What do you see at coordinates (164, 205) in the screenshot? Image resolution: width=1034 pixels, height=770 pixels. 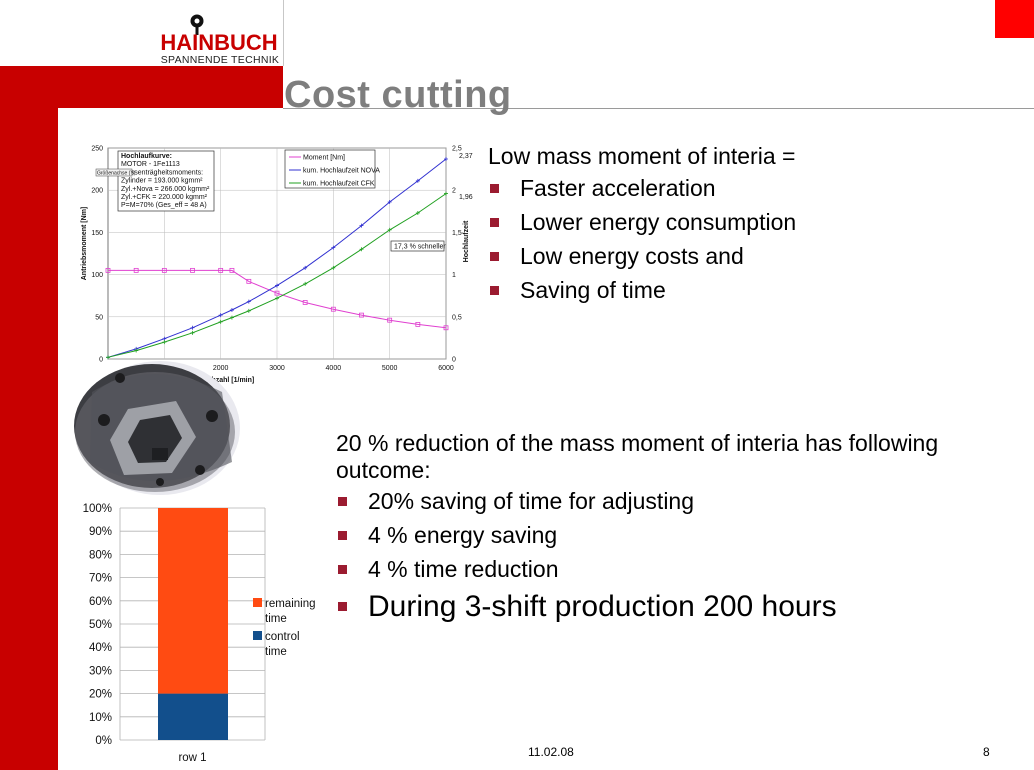 I see `info-box-line: P=M=70% (Ges_eff = 48 A)` at bounding box center [164, 205].